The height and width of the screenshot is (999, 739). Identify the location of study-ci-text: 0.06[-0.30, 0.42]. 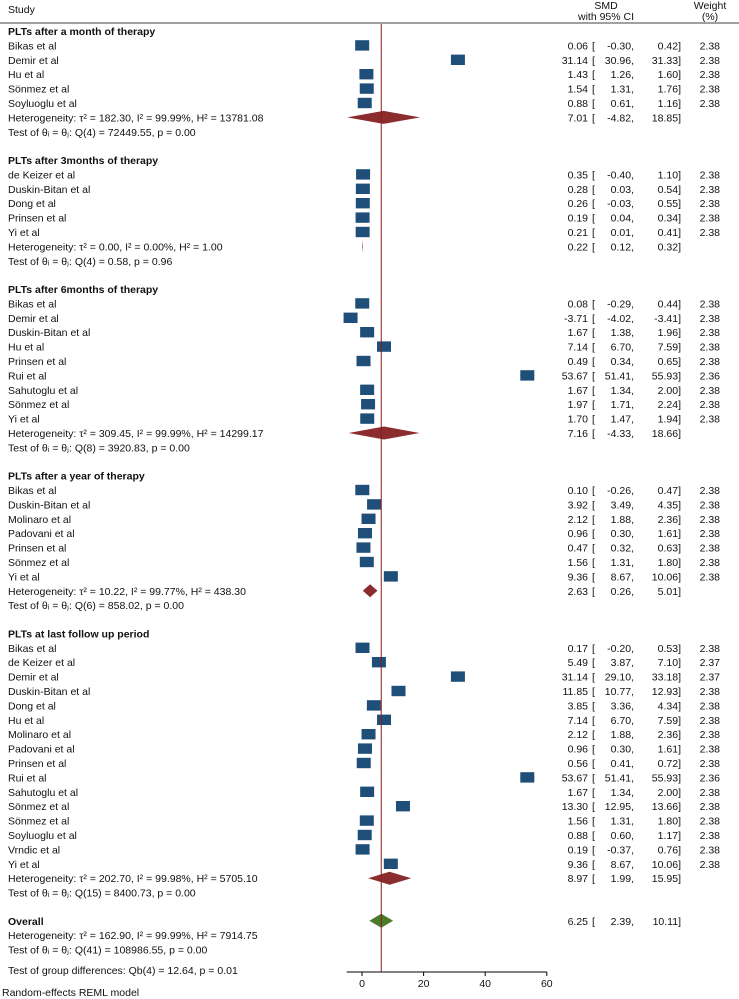
(625, 46).